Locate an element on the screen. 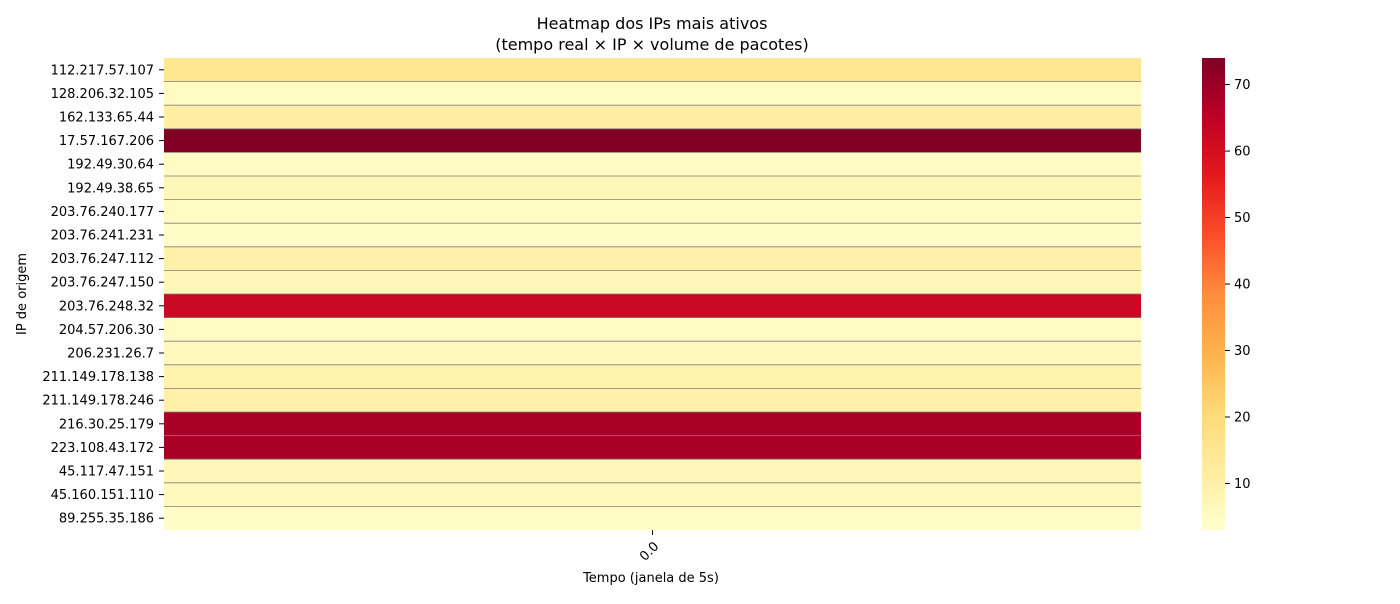  y-tick-label: 203.76.247.112 is located at coordinates (102, 259).